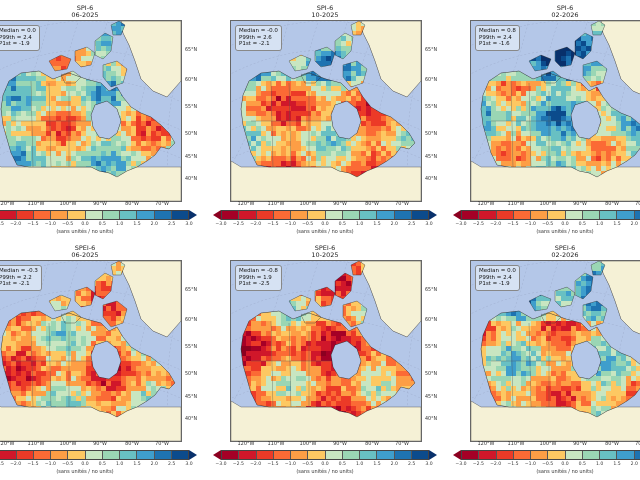 The height and width of the screenshot is (480, 640). I want to click on panel-index-title: SPI-6, so click(325, 8).